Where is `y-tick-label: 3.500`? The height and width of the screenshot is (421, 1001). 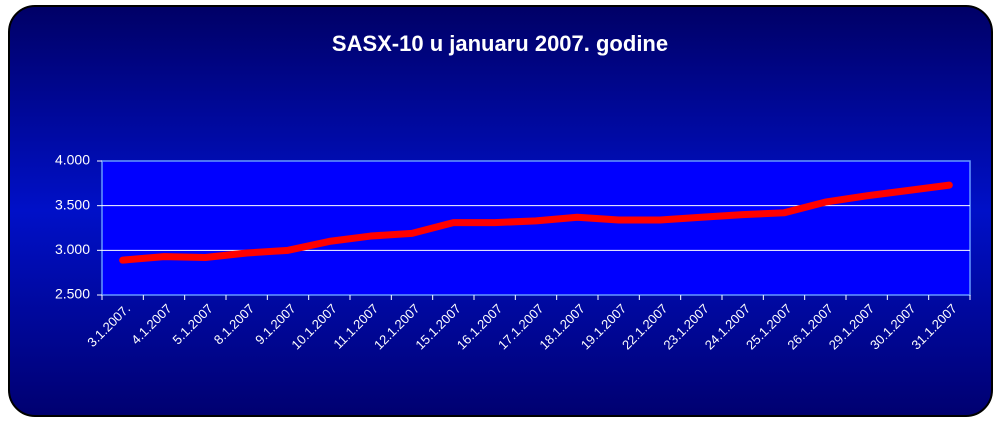 y-tick-label: 3.500 is located at coordinates (72, 204).